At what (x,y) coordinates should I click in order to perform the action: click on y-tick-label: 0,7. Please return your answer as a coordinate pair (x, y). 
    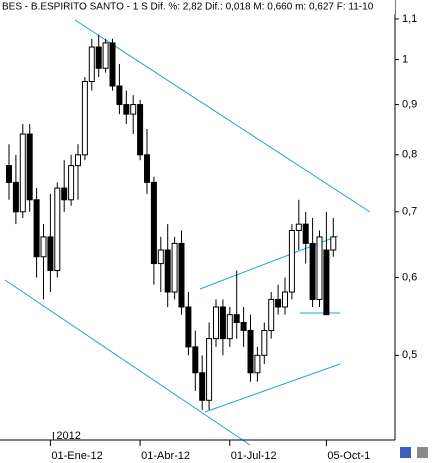
    Looking at the image, I should click on (409, 212).